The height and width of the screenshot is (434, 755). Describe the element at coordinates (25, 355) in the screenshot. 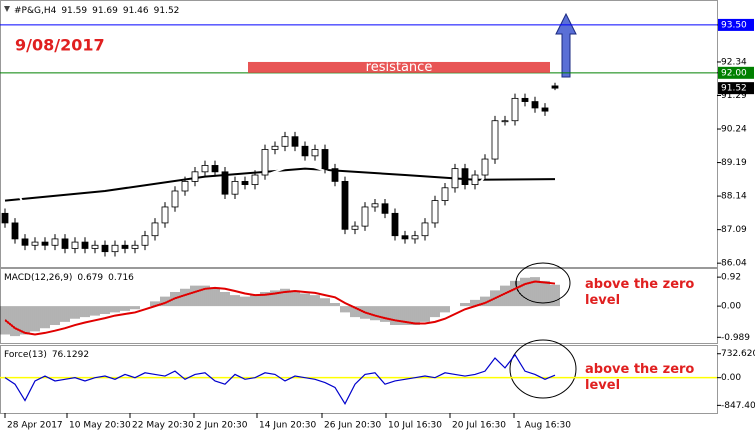

I see `indicator-name: Force(13)` at that location.